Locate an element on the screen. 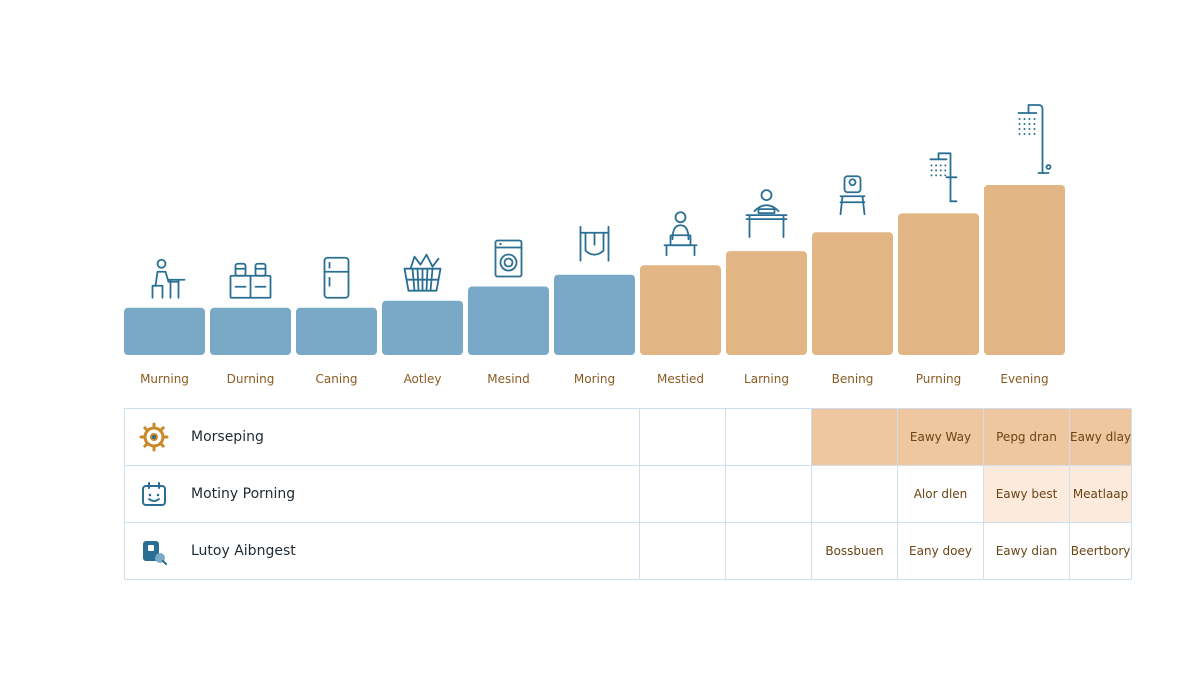  table-cell: Eawy dlay is located at coordinates (1100, 437).